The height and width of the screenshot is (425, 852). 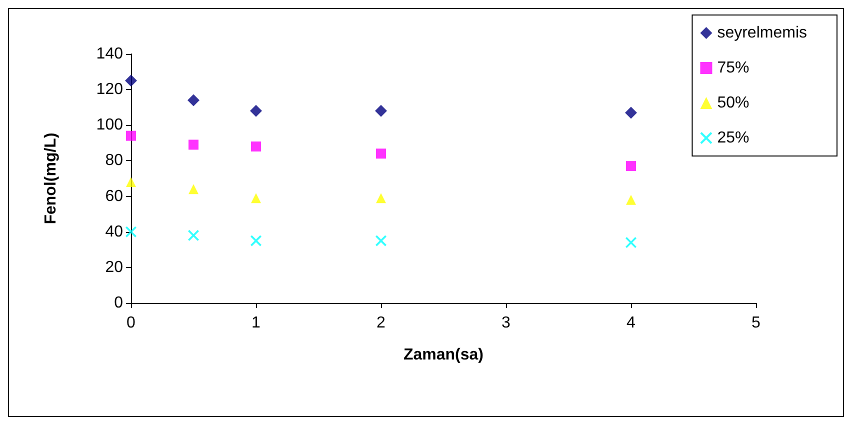 I want to click on y-axis-title: Fenol(mg/L), so click(x=51, y=178).